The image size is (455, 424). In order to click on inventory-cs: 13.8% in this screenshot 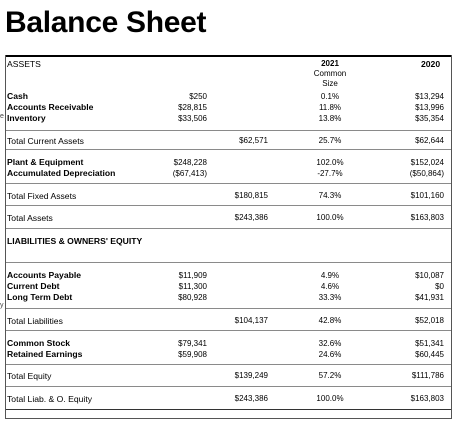, I will do `click(330, 118)`.